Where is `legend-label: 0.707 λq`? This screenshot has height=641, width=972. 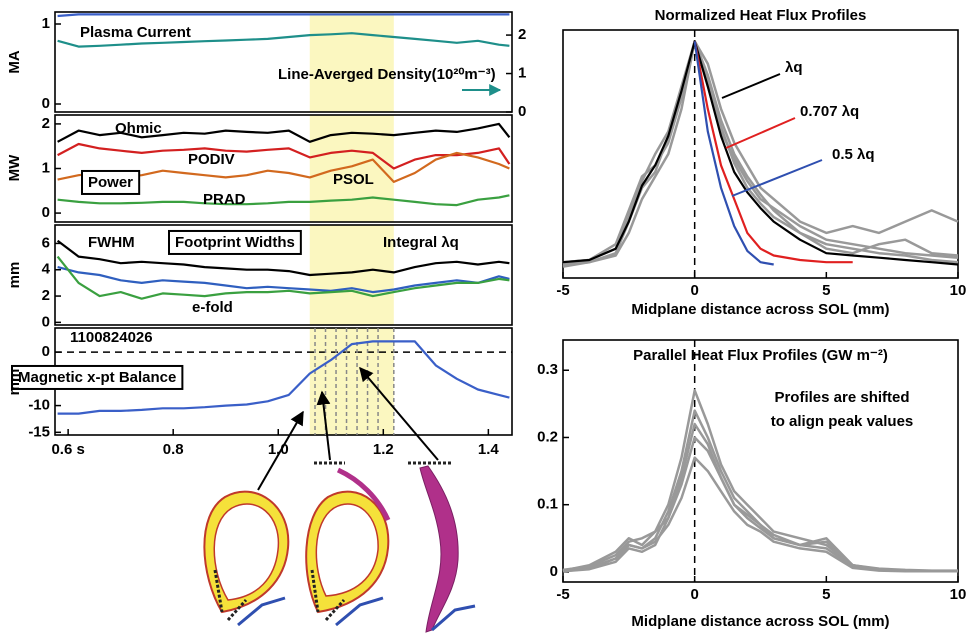
legend-label: 0.707 λq is located at coordinates (829, 111).